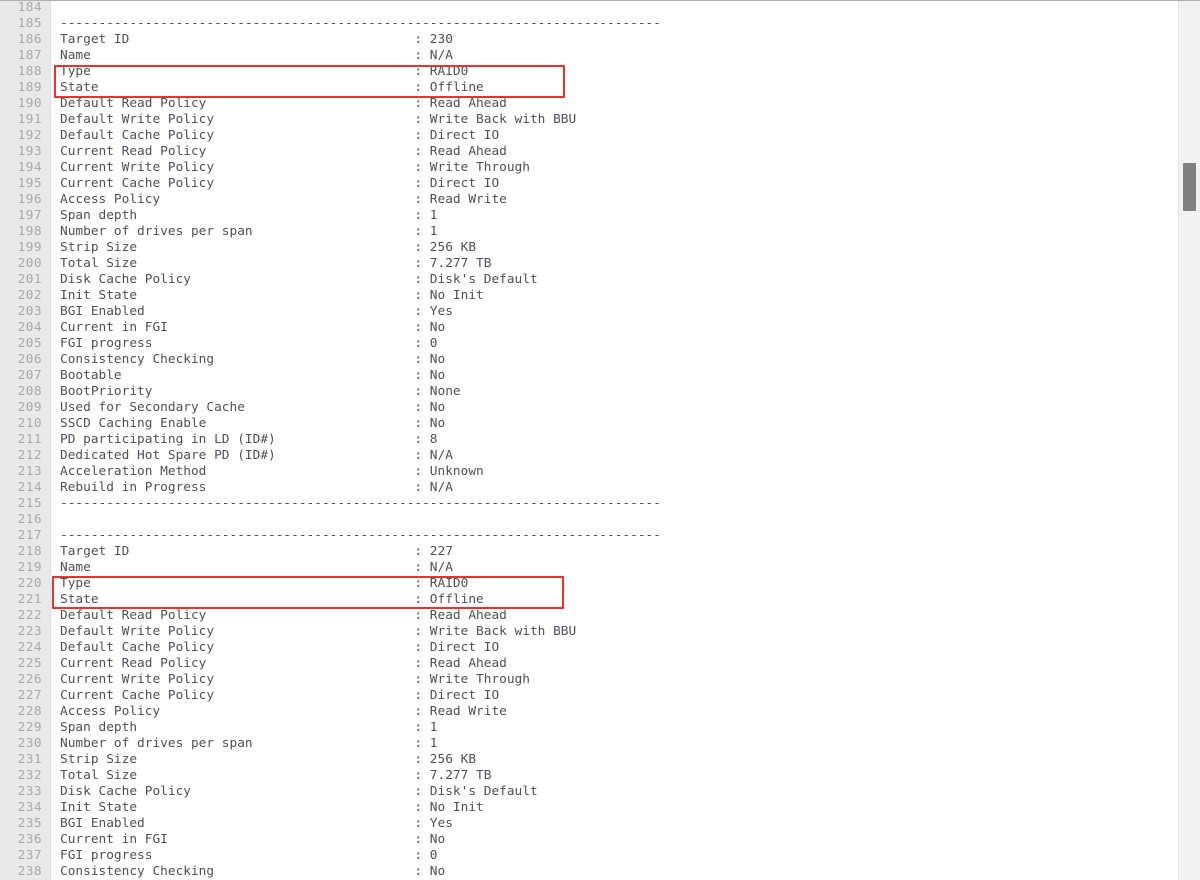  I want to click on code-line: 216, so click(589, 520).